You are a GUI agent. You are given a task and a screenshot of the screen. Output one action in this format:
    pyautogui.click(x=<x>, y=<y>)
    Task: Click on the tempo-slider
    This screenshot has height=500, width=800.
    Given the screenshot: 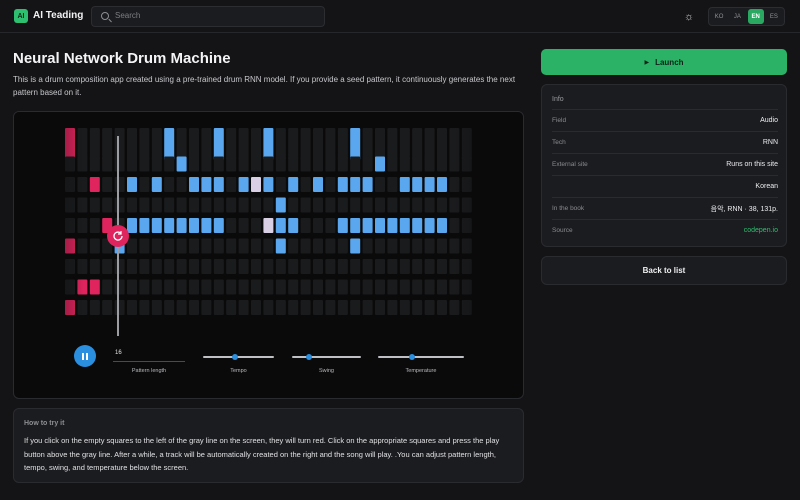 What is the action you would take?
    pyautogui.click(x=238, y=357)
    